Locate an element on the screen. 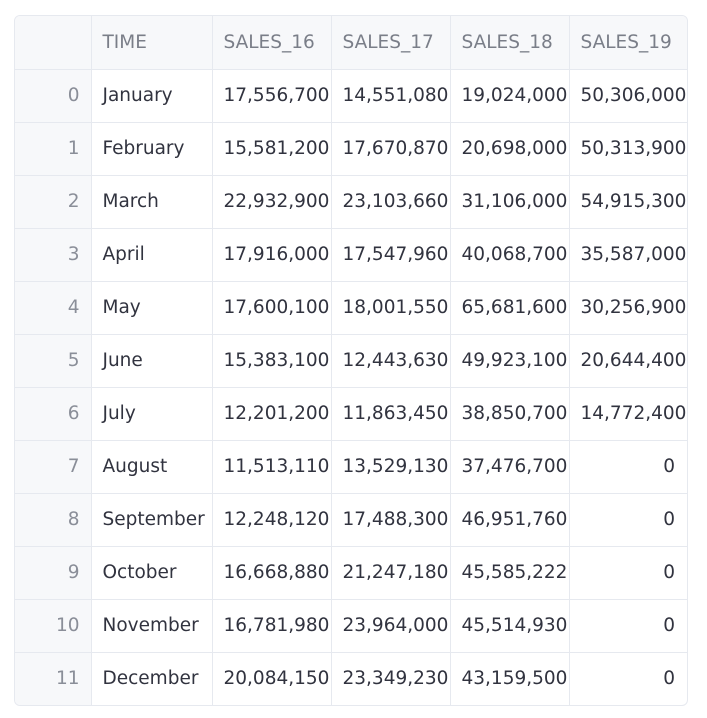 The width and height of the screenshot is (707, 718). sales-18-cell: 20,698,000 is located at coordinates (510, 149).